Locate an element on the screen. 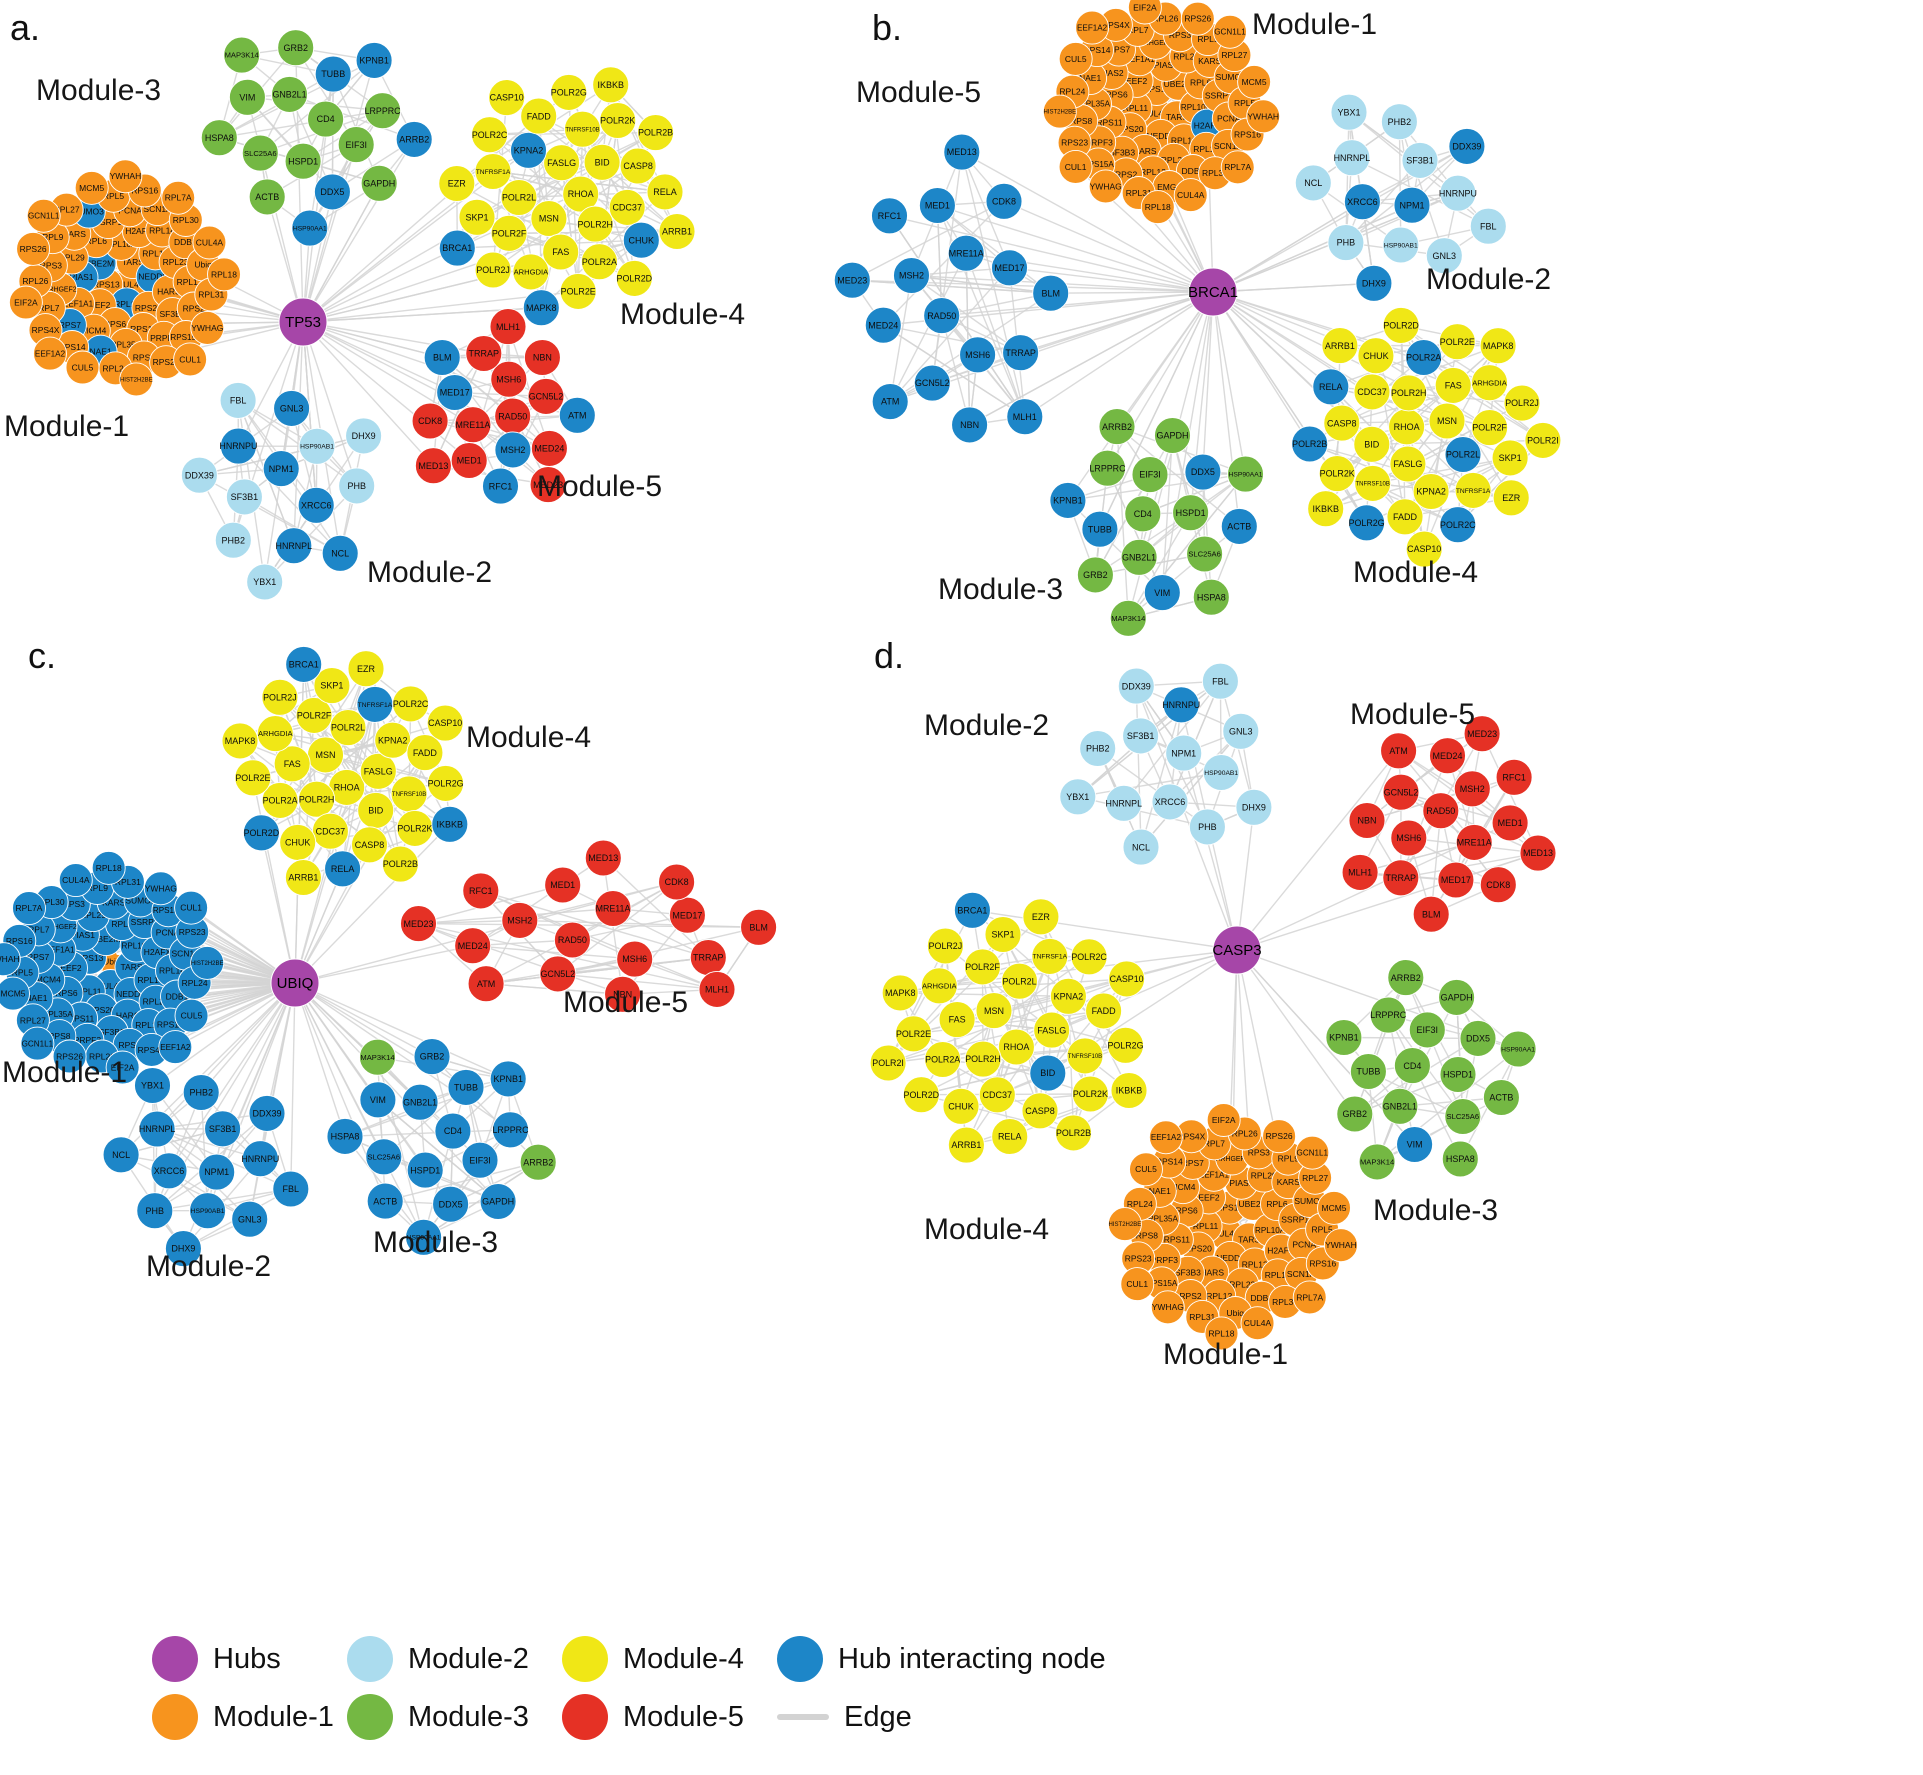 The height and width of the screenshot is (1775, 1923). node-CDC37: CDC37 is located at coordinates (1372, 392).